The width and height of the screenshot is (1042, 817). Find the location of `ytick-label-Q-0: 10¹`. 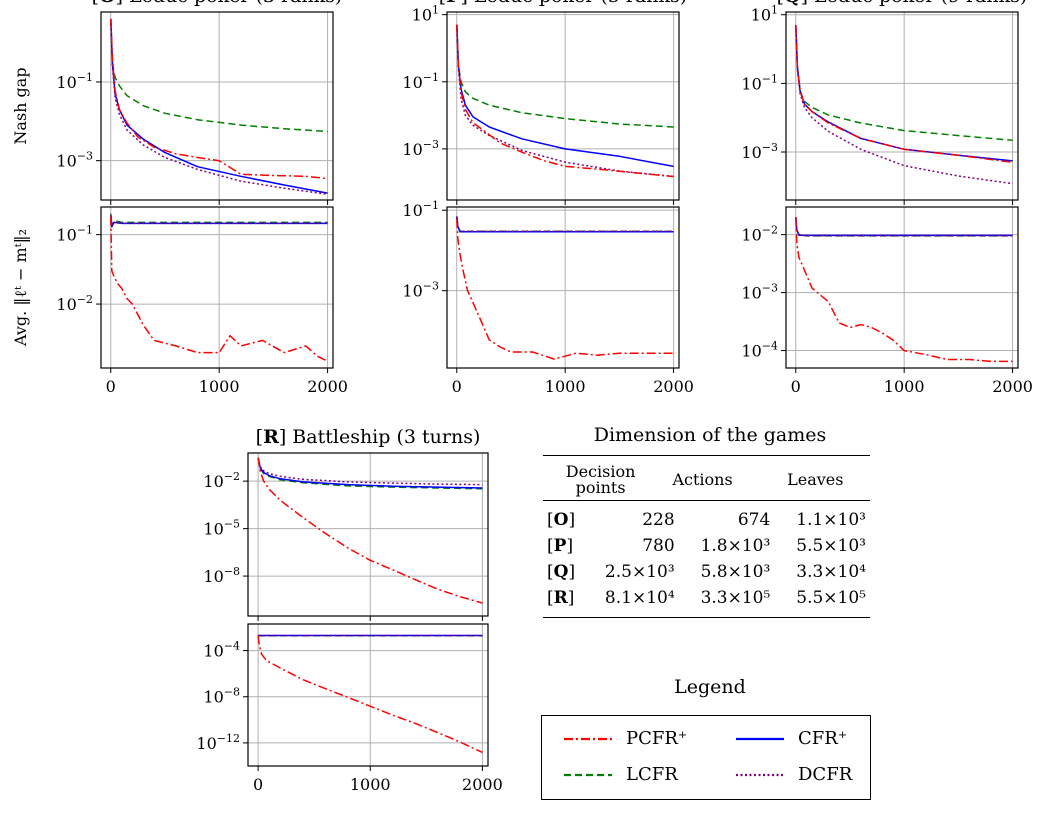

ytick-label-Q-0: 10¹ is located at coordinates (764, 14).